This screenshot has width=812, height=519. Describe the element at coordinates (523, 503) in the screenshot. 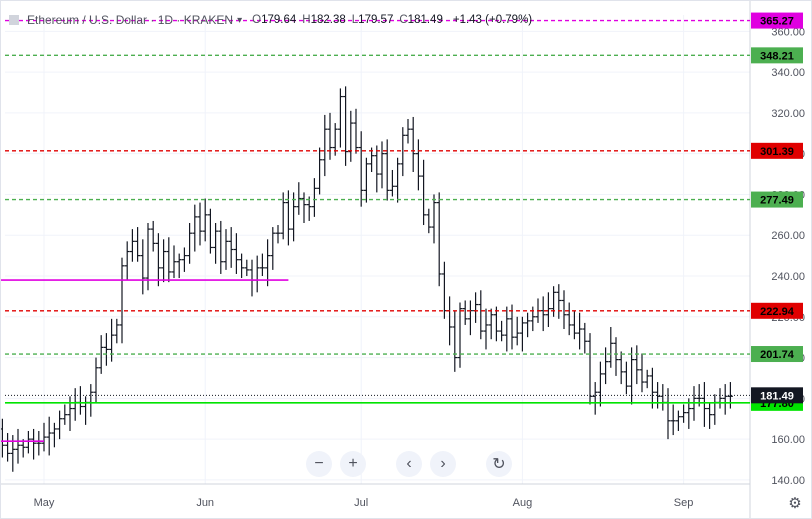

I see `x-tick-label: Aug` at that location.